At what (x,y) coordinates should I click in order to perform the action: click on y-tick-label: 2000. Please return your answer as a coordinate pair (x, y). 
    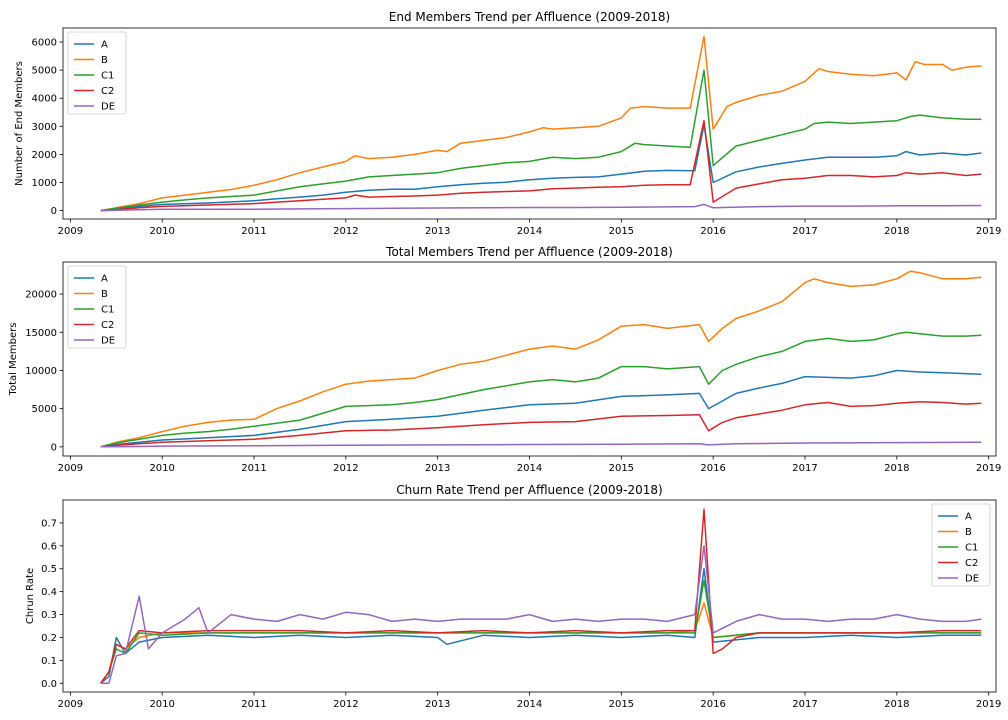
    Looking at the image, I should click on (44, 155).